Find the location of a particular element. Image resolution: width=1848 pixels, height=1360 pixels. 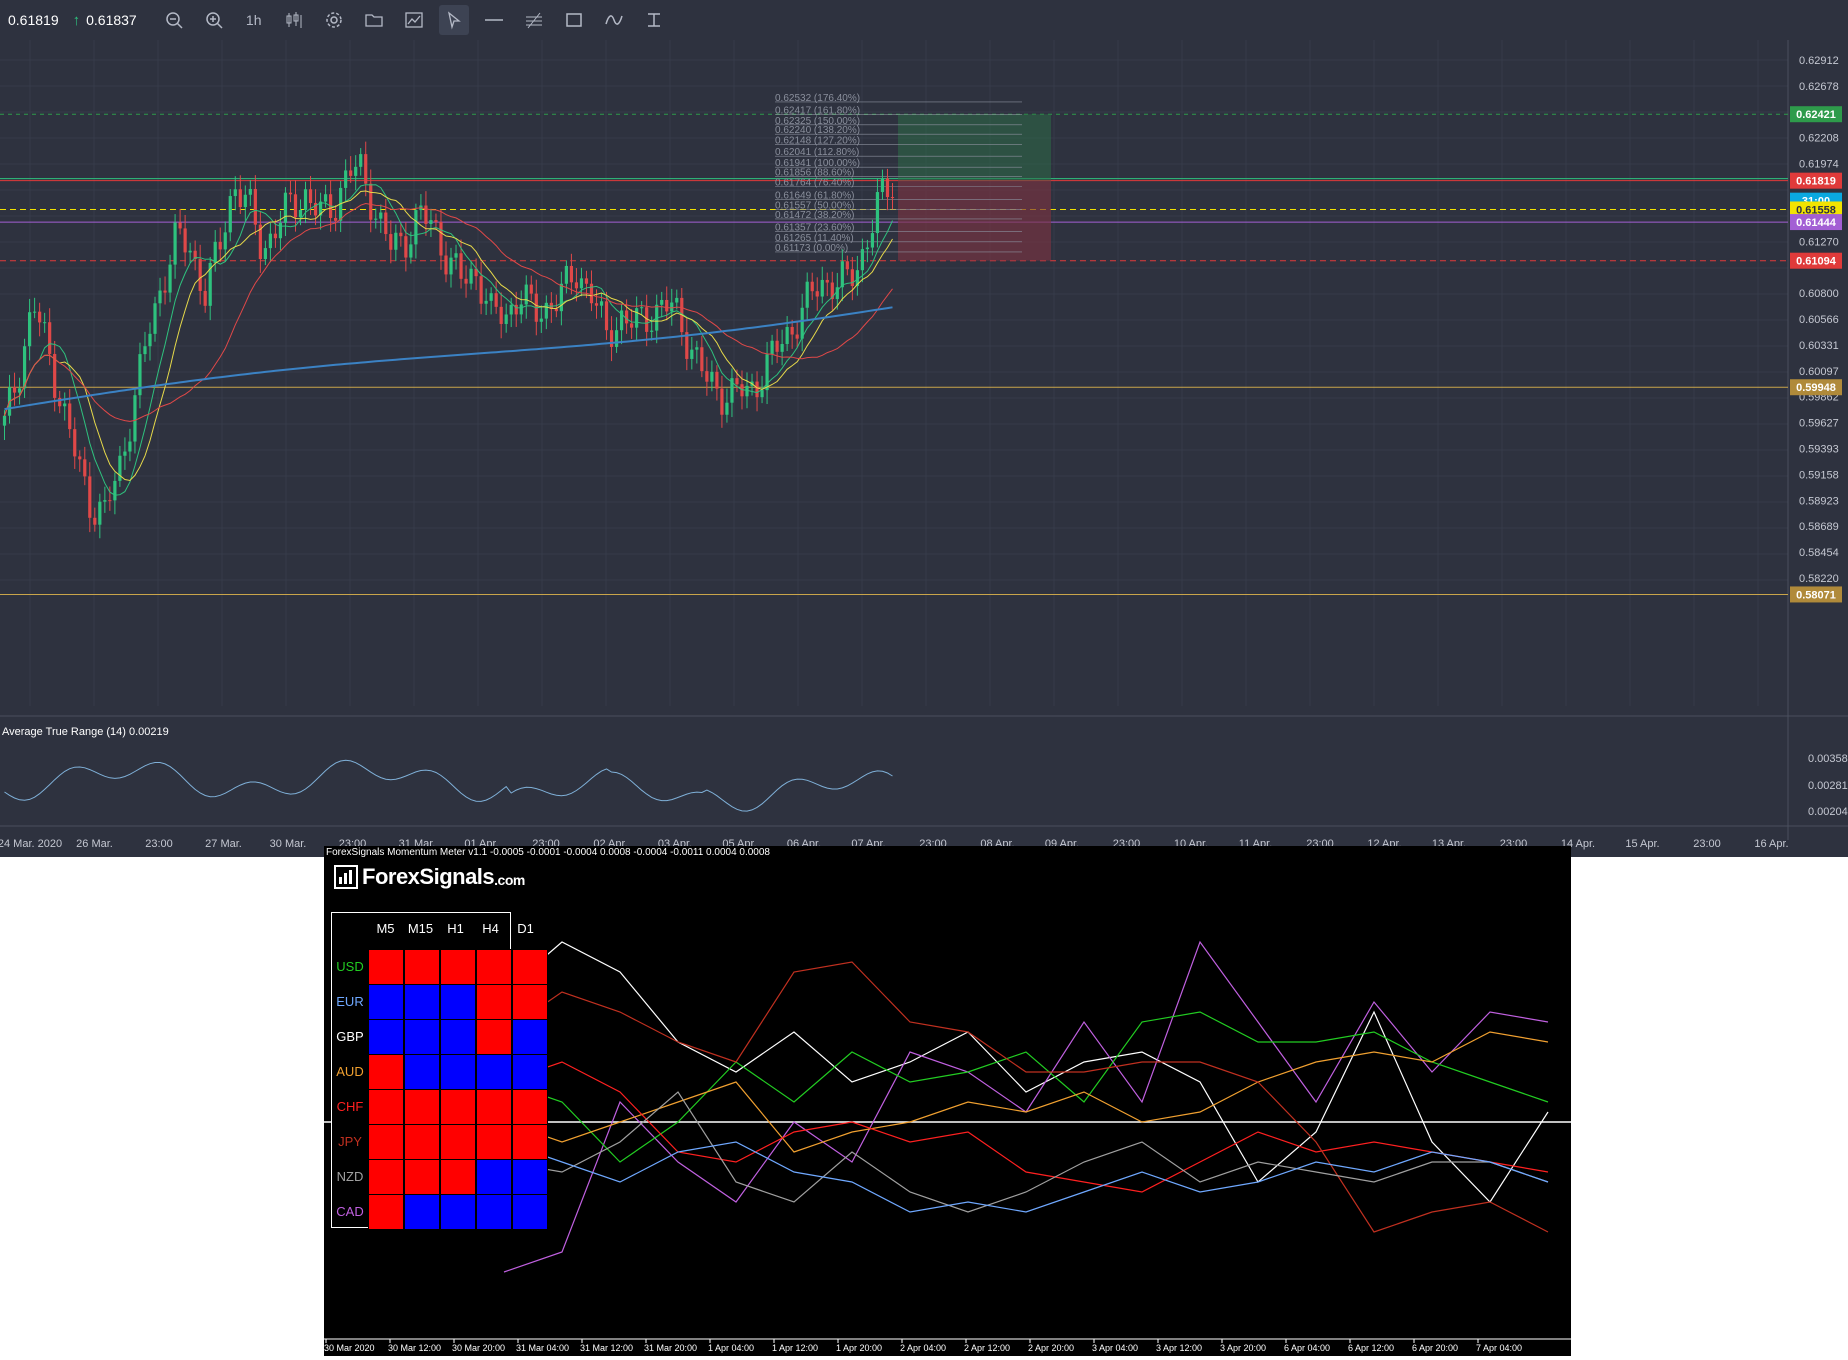

price-tag-label: 0.59948 is located at coordinates (1816, 388).